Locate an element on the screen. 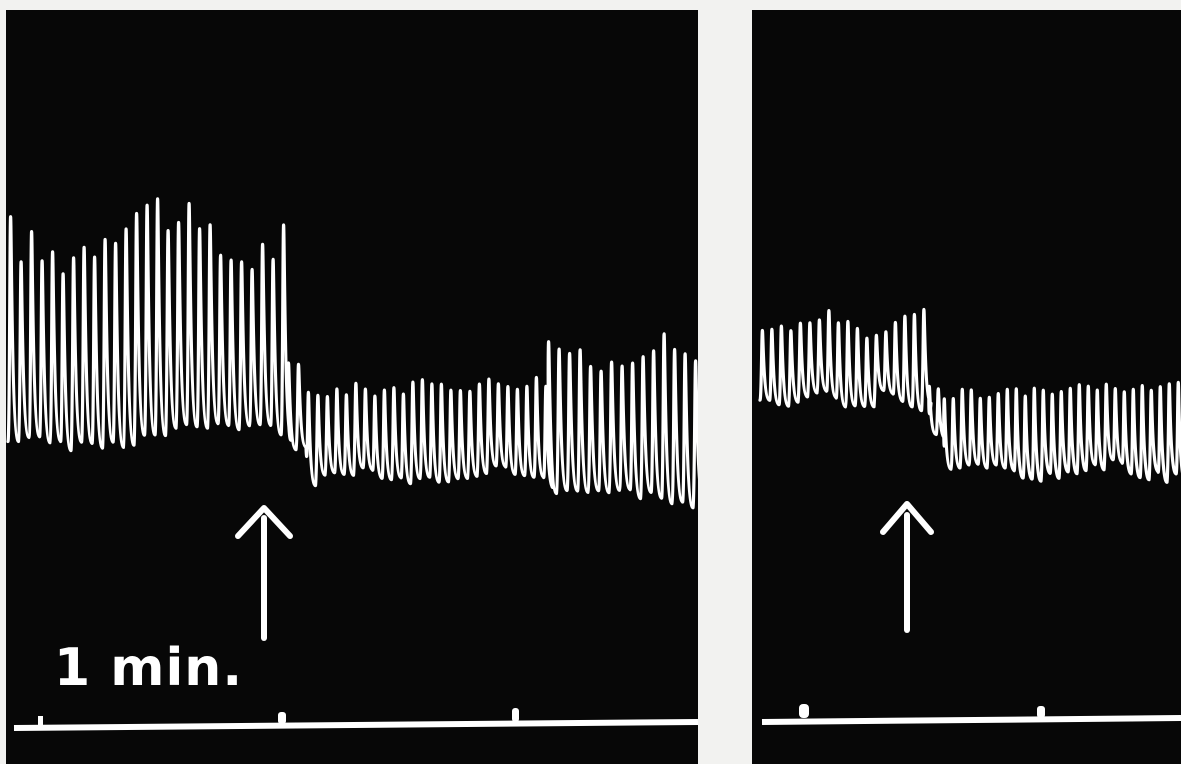 This screenshot has width=1181, height=764. time-scale-label: 1 min. is located at coordinates (149, 668).